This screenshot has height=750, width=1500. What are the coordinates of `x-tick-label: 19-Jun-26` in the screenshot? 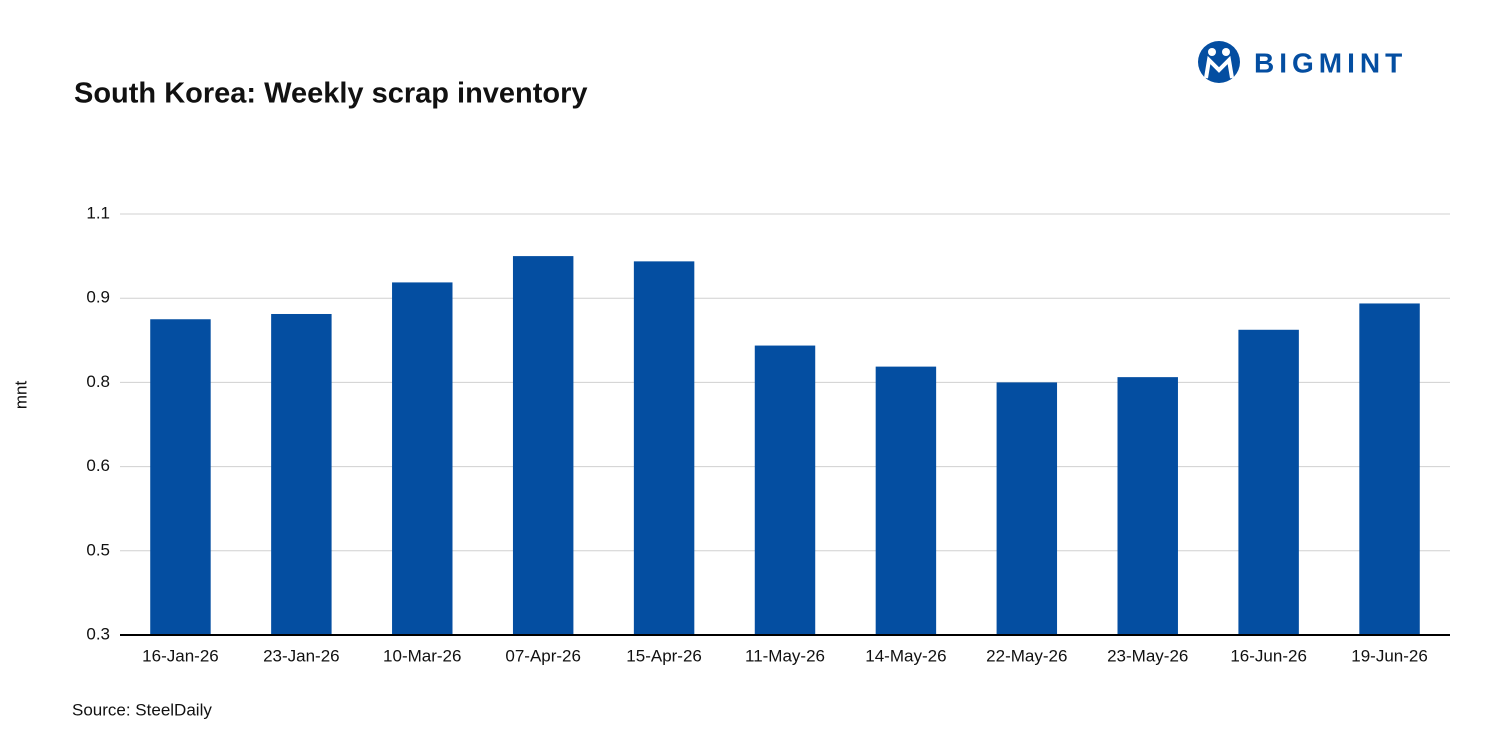 It's located at (1389, 655).